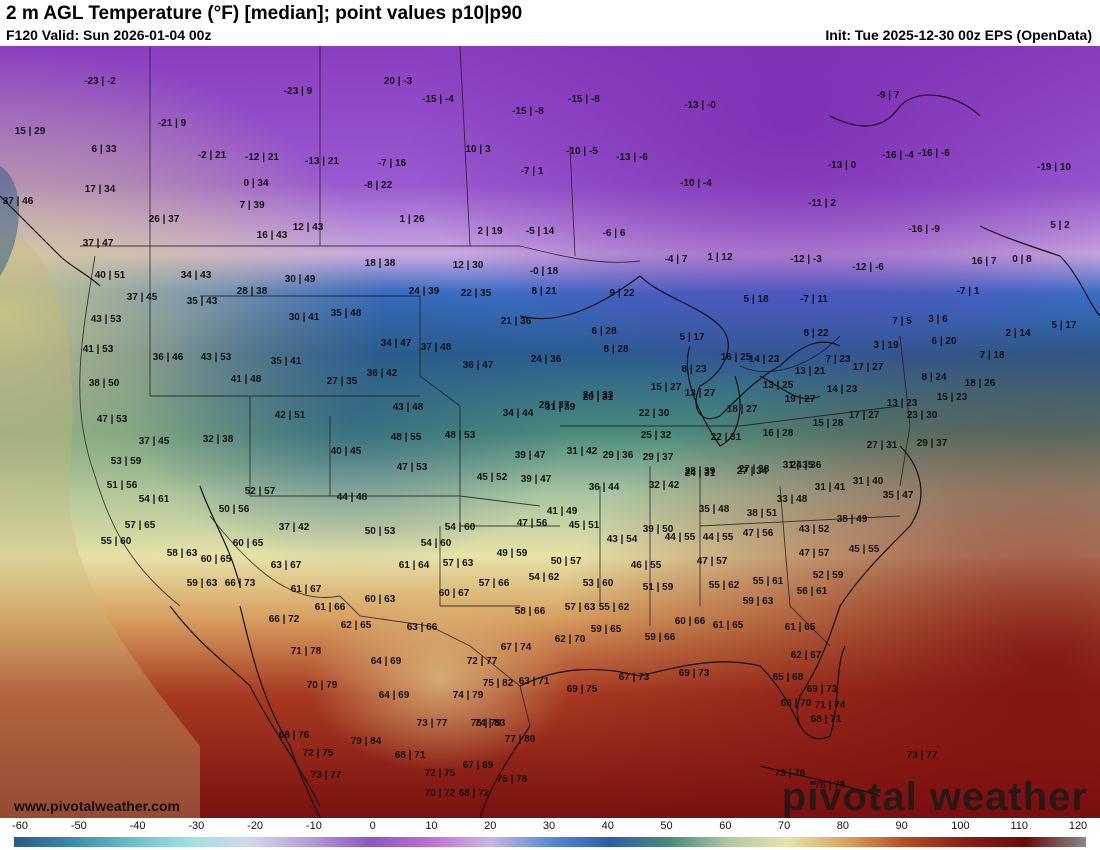  I want to click on point-value-label: 37 | 48, so click(436, 347).